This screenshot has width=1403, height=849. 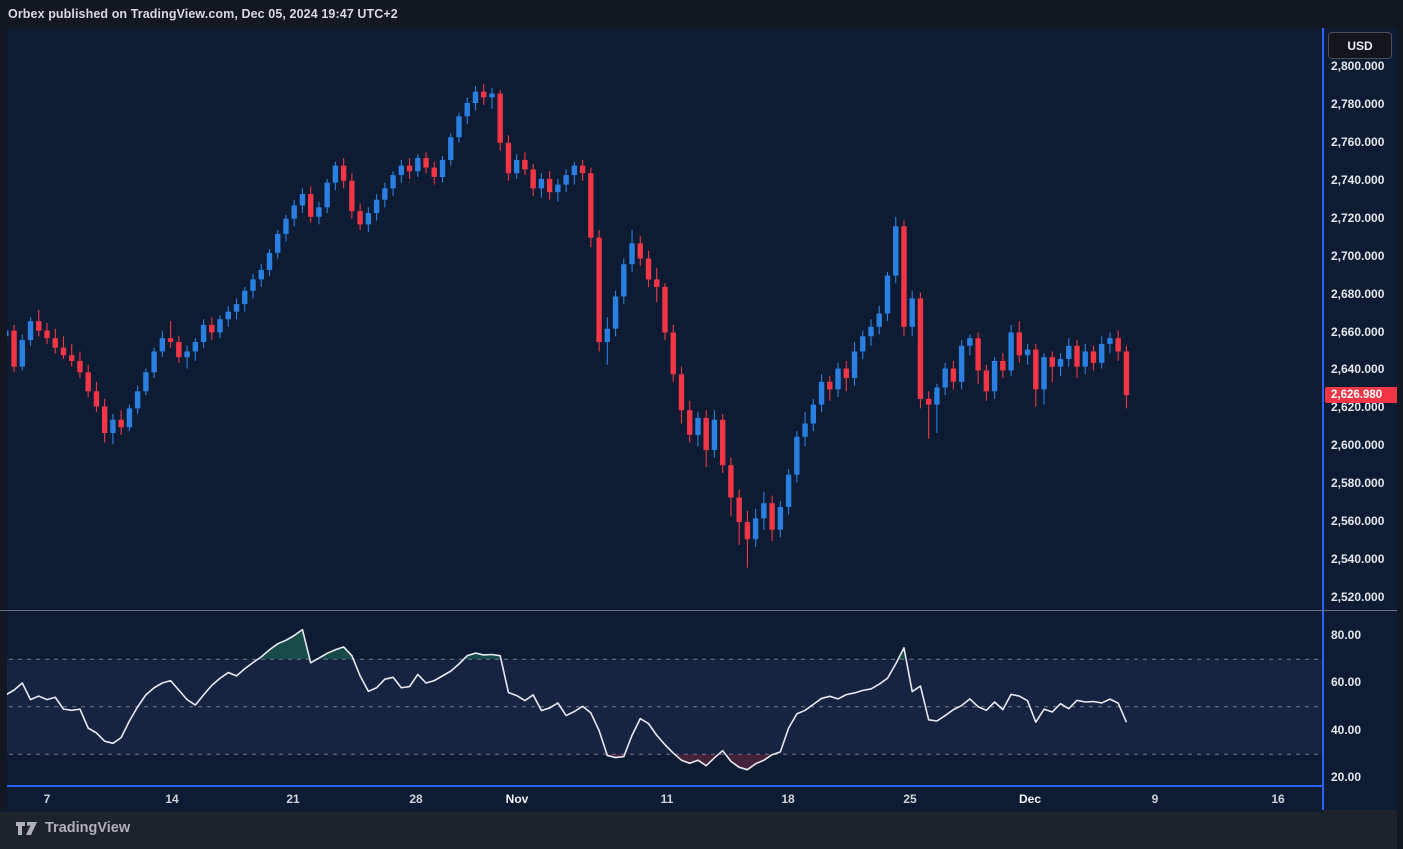 What do you see at coordinates (416, 799) in the screenshot?
I see `time-tick-label: 28` at bounding box center [416, 799].